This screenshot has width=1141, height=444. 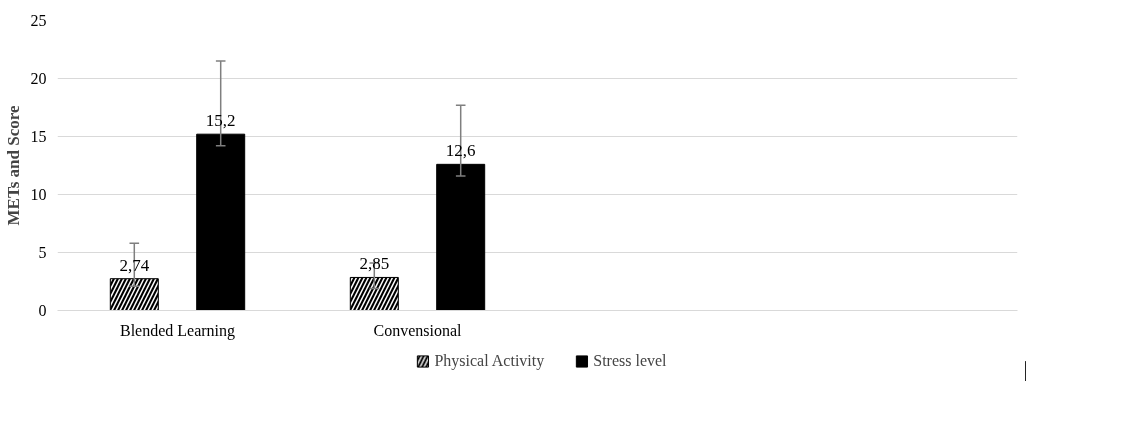 I want to click on y-tick-label: 15, so click(x=38, y=136).